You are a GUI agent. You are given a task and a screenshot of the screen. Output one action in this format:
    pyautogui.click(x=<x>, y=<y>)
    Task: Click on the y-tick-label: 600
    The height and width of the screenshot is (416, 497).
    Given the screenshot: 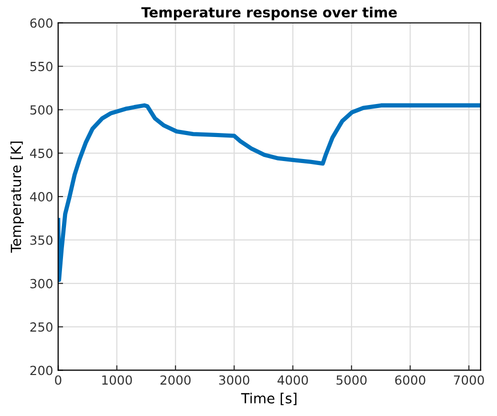 What is the action you would take?
    pyautogui.click(x=41, y=23)
    